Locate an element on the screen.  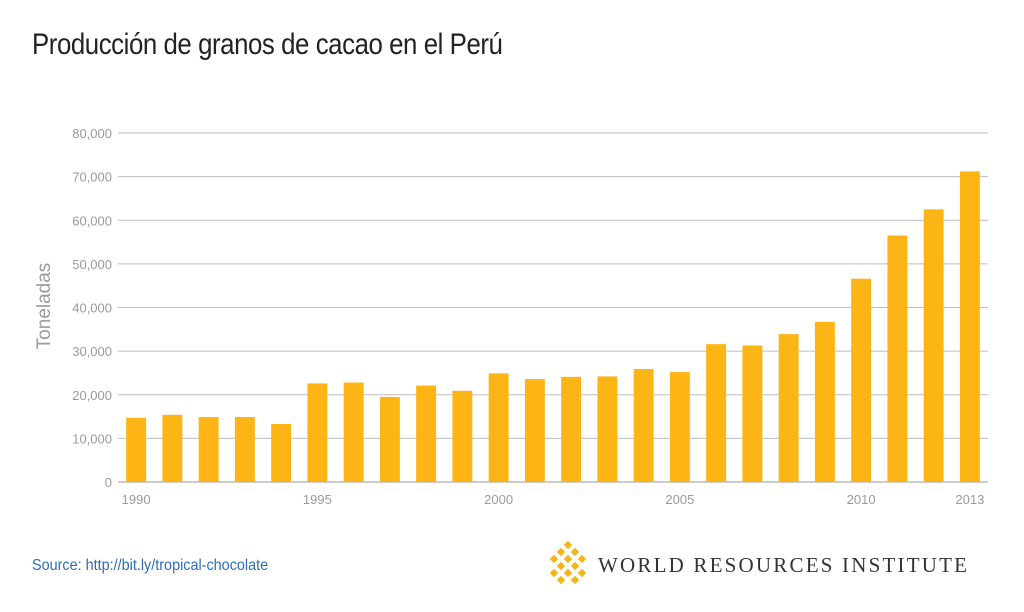
bar-2011 is located at coordinates (897, 358).